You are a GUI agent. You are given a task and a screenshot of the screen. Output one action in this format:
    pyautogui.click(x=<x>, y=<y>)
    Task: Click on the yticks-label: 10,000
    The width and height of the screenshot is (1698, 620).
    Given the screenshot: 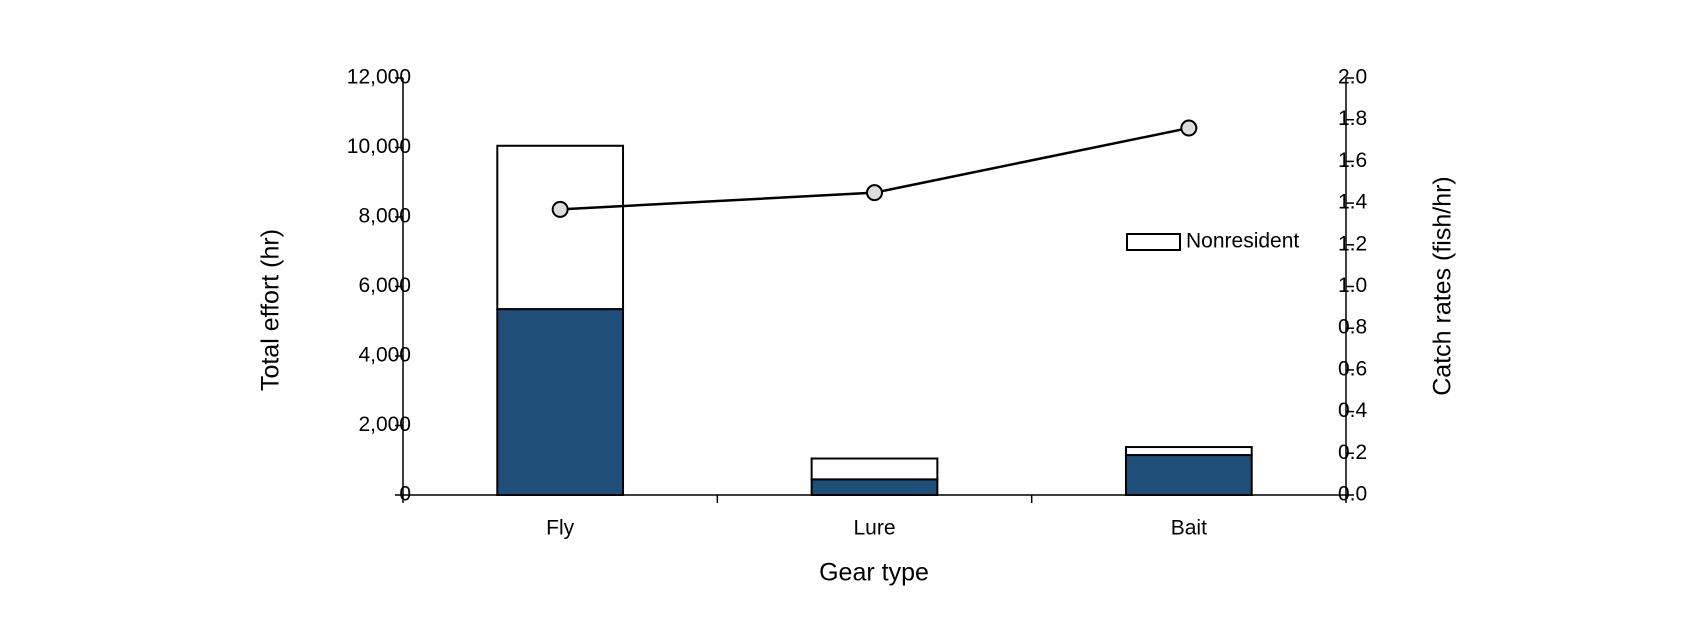 What is the action you would take?
    pyautogui.click(x=379, y=146)
    